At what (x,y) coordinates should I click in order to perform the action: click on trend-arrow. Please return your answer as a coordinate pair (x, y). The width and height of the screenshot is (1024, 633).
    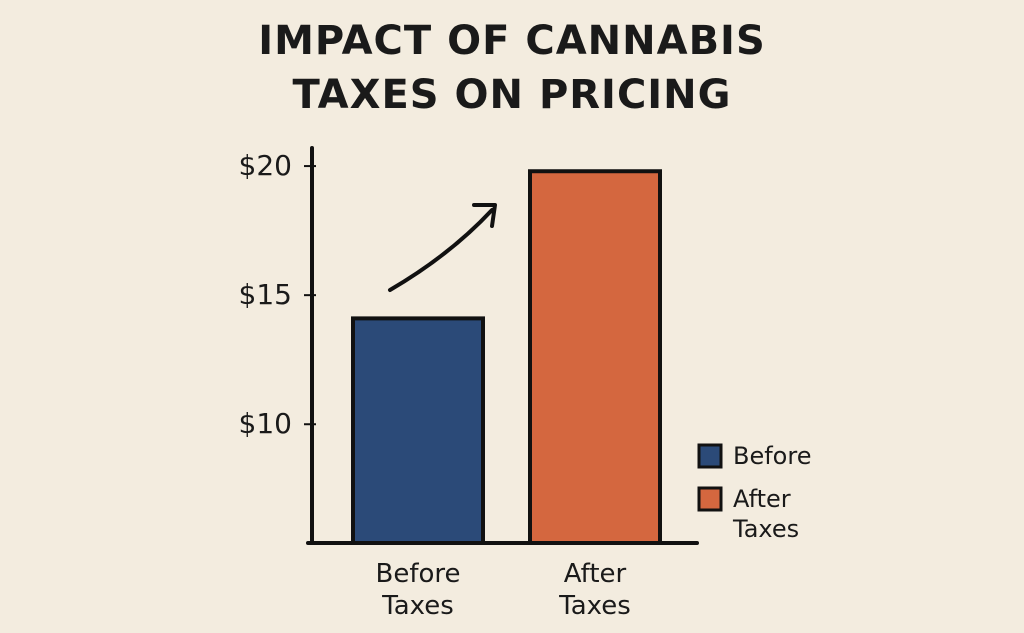
    Looking at the image, I should click on (441, 250).